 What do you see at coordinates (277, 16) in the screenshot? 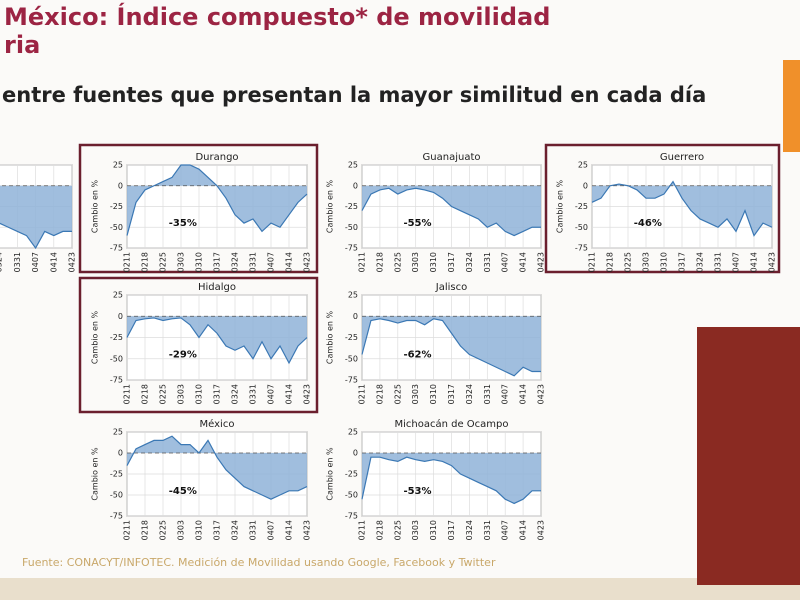
I see `slide-title: México: Índice compuesto* de movilidad` at bounding box center [277, 16].